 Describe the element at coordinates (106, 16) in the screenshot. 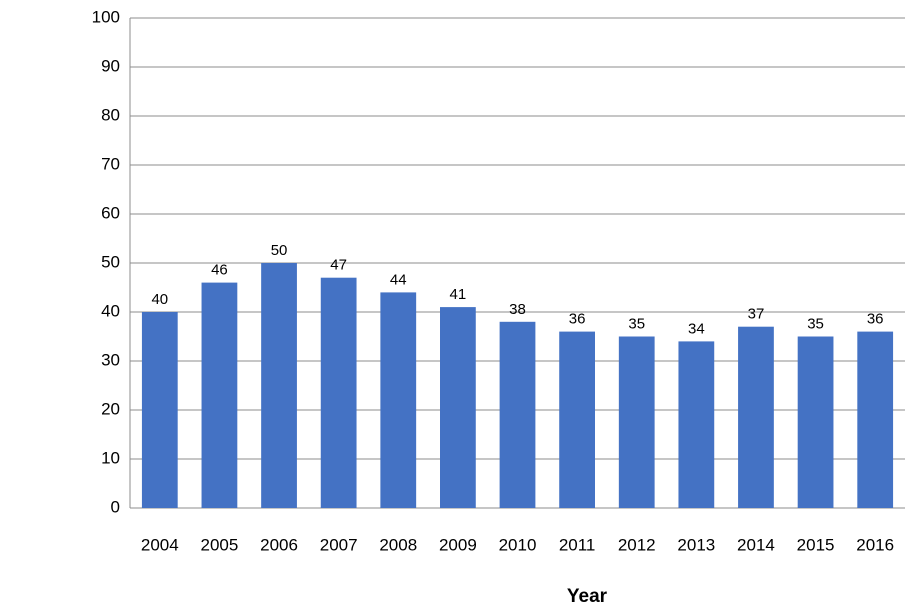

I see `y-tick-label: 100` at that location.